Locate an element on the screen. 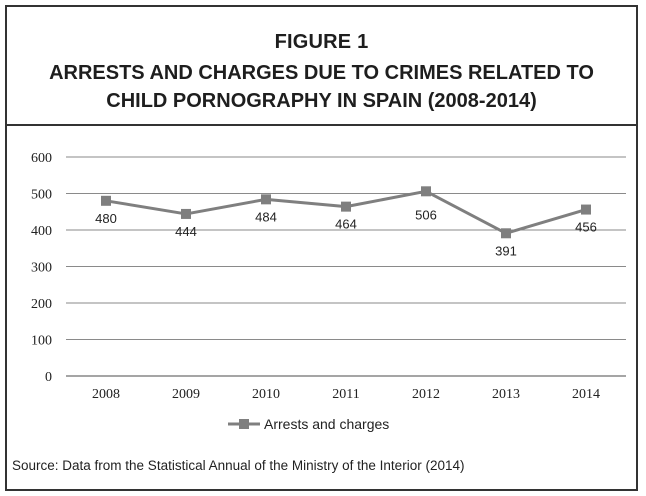 The image size is (646, 496). legend-marker is located at coordinates (244, 424).